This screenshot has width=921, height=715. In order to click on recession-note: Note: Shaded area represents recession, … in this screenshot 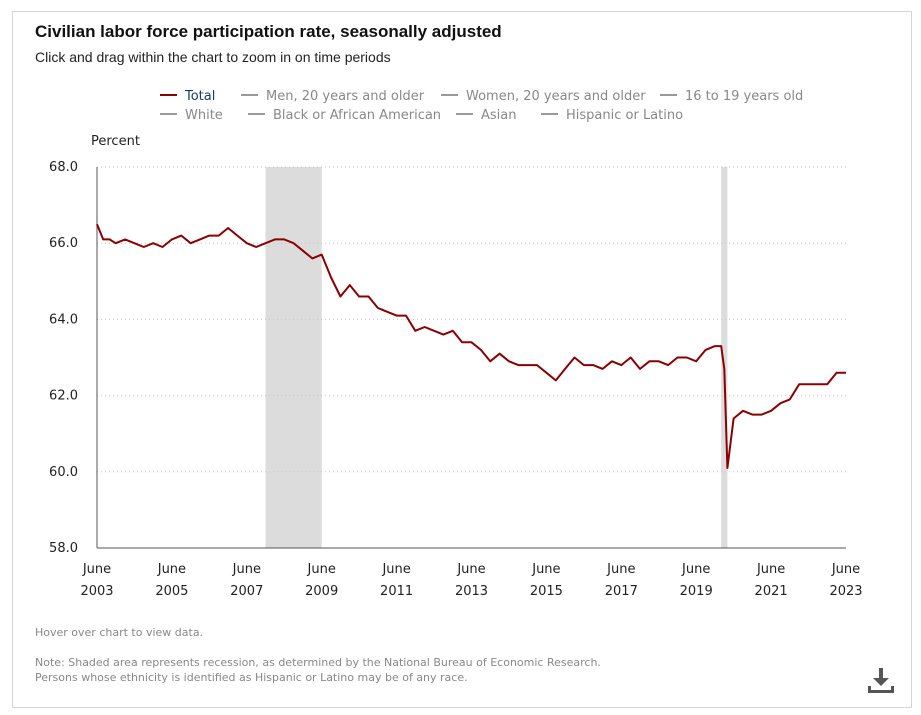, I will do `click(318, 662)`.